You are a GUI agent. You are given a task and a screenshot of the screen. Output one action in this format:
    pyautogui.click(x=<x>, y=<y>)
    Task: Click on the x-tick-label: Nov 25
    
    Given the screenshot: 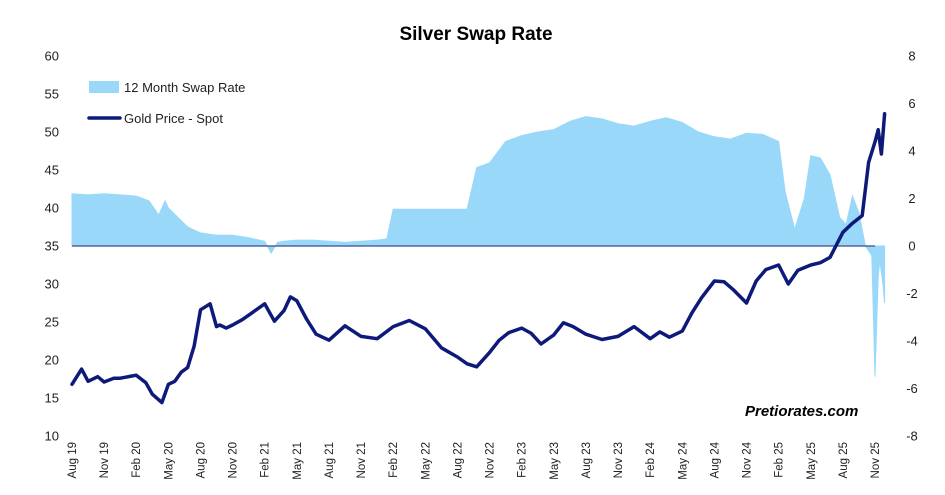 What is the action you would take?
    pyautogui.click(x=876, y=460)
    